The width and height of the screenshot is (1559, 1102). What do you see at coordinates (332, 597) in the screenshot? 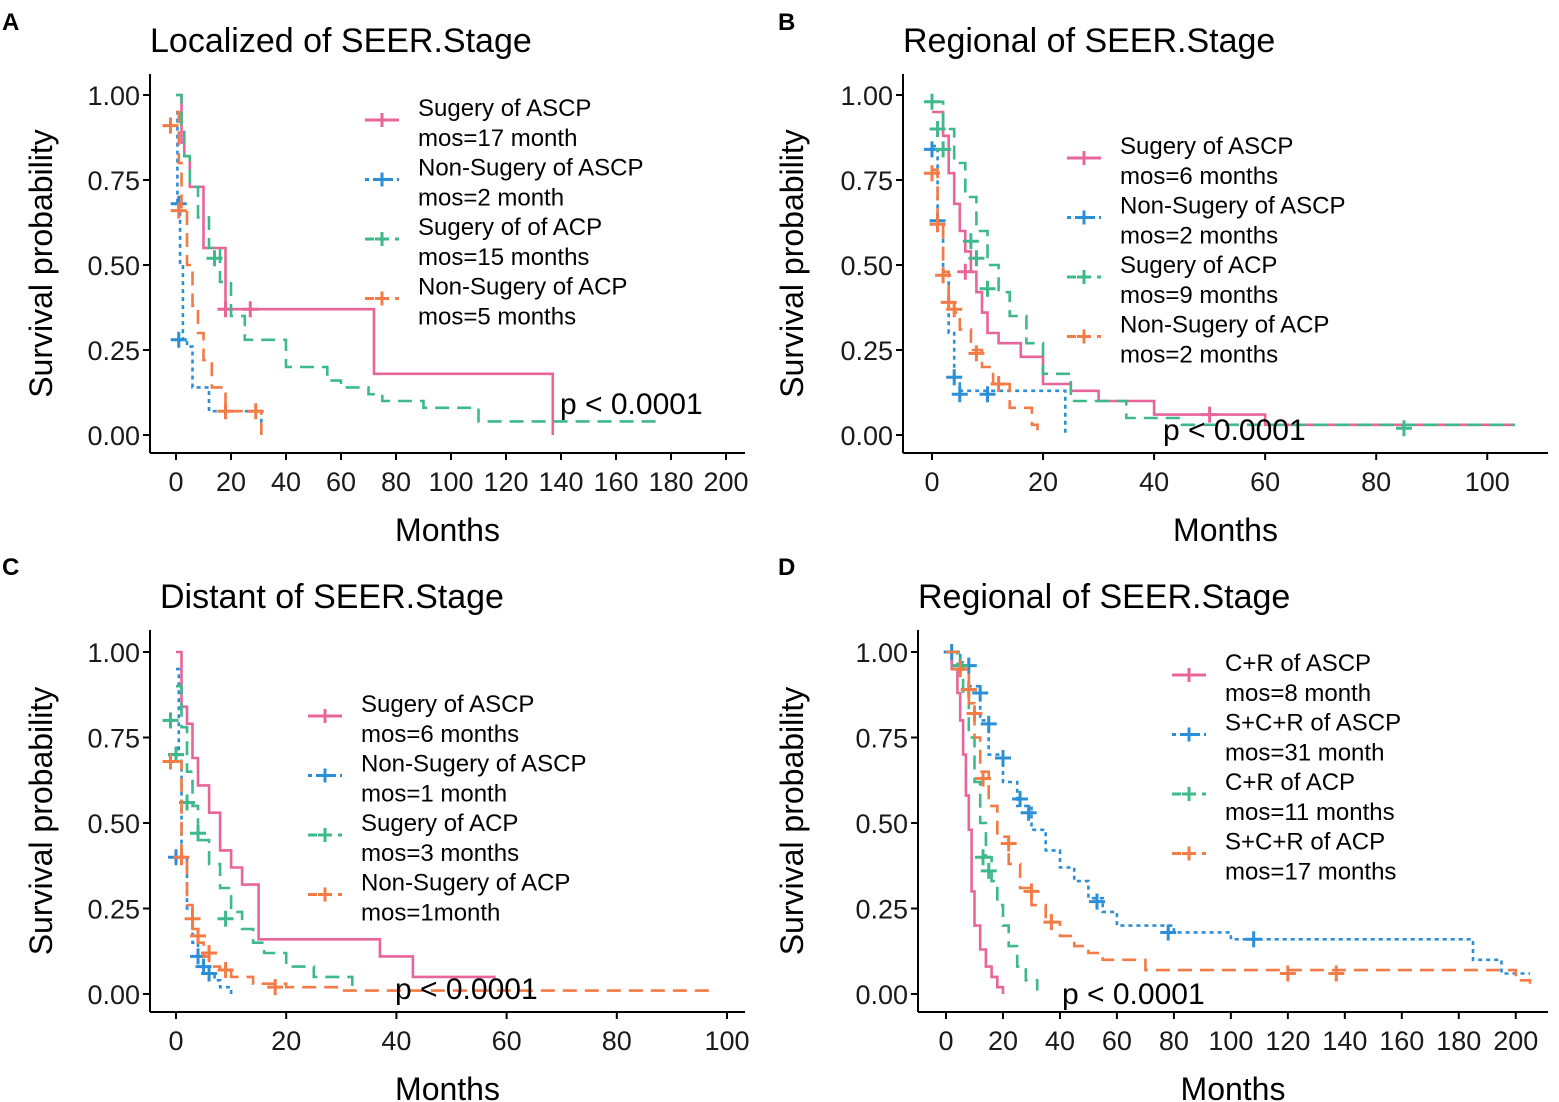
I see `chart-title: Distant of SEER.Stage` at bounding box center [332, 597].